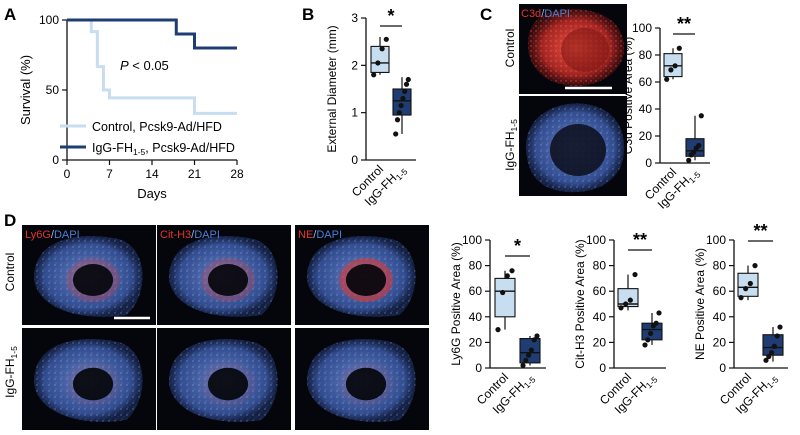 This screenshot has width=800, height=435. What do you see at coordinates (700, 304) in the screenshot?
I see `box-ylabel: NE Positive Area (%)` at bounding box center [700, 304].